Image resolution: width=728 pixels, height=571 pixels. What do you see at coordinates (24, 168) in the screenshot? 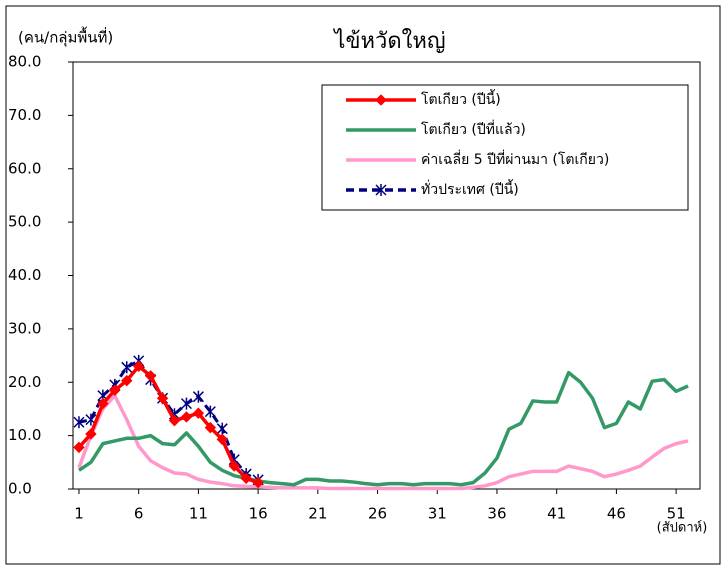
I see `y-tick-label: 60.0` at bounding box center [24, 168].